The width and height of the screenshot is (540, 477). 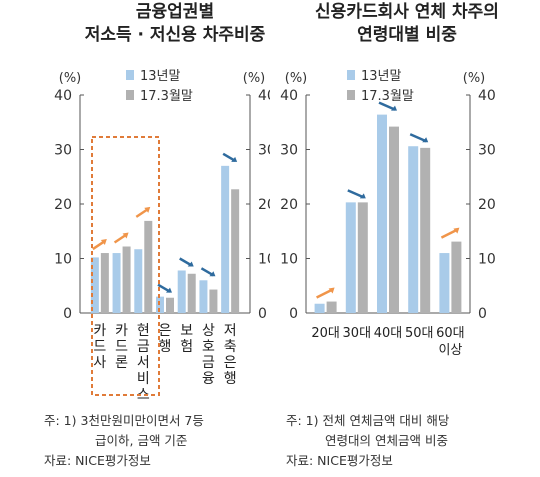 I want to click on x-tick-label-2-char: 드, so click(x=121, y=347).